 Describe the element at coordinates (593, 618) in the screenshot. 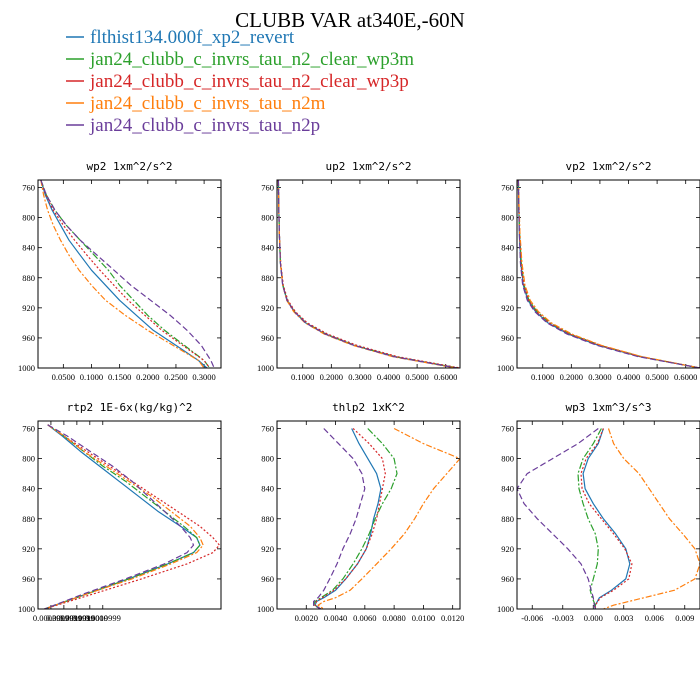

I see `x-tick-label: 0.000` at that location.